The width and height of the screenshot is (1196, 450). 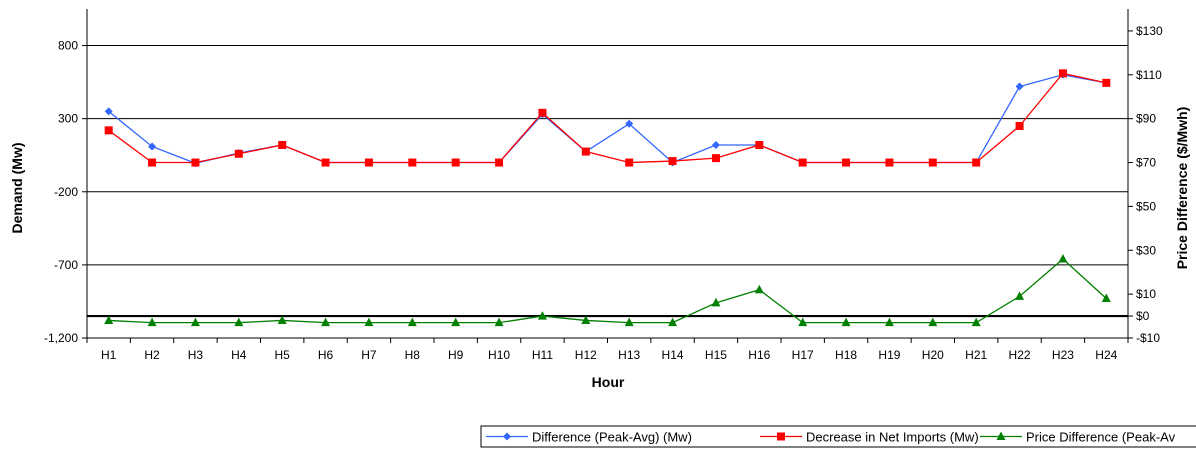 I want to click on y2-tick-label: $110, so click(x=1149, y=75).